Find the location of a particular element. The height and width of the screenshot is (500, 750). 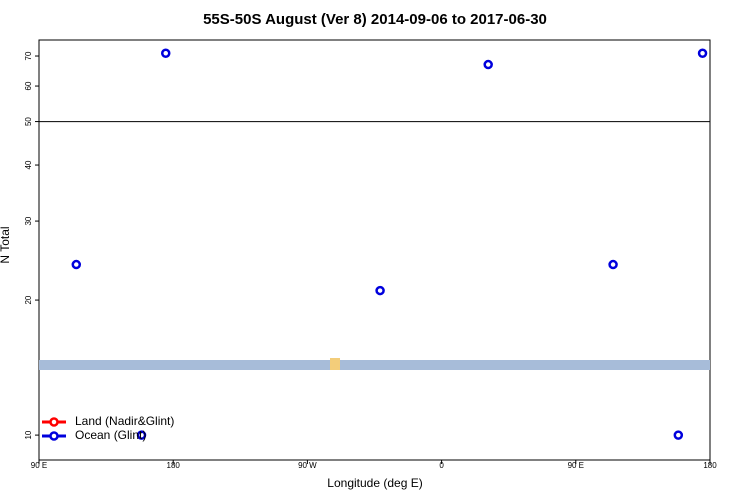

map-land is located at coordinates (335, 364).